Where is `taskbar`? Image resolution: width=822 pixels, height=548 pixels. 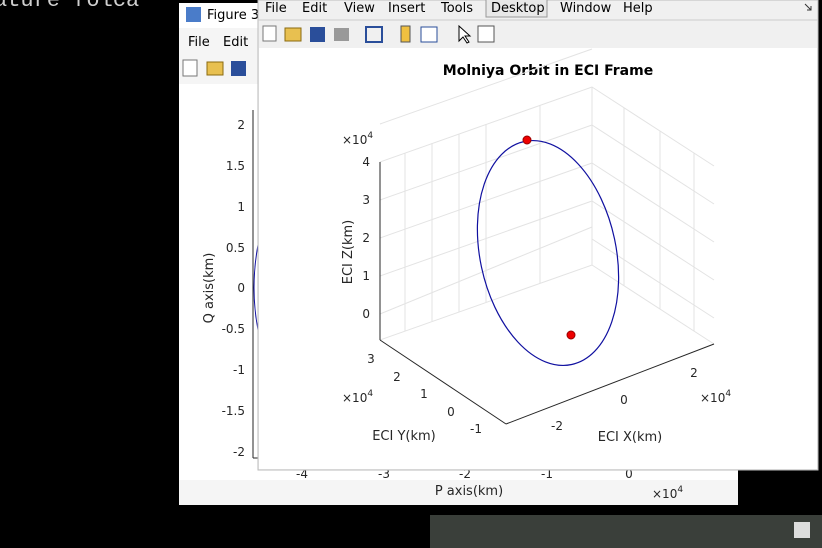
taskbar is located at coordinates (626, 531).